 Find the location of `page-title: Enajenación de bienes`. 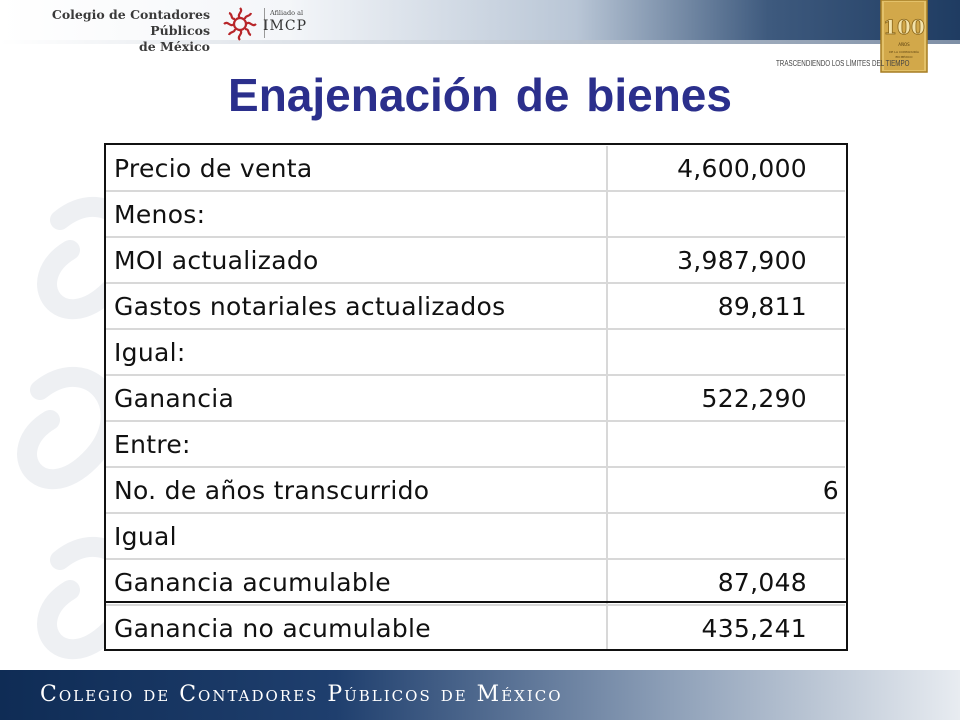

page-title: Enajenación de bienes is located at coordinates (480, 95).